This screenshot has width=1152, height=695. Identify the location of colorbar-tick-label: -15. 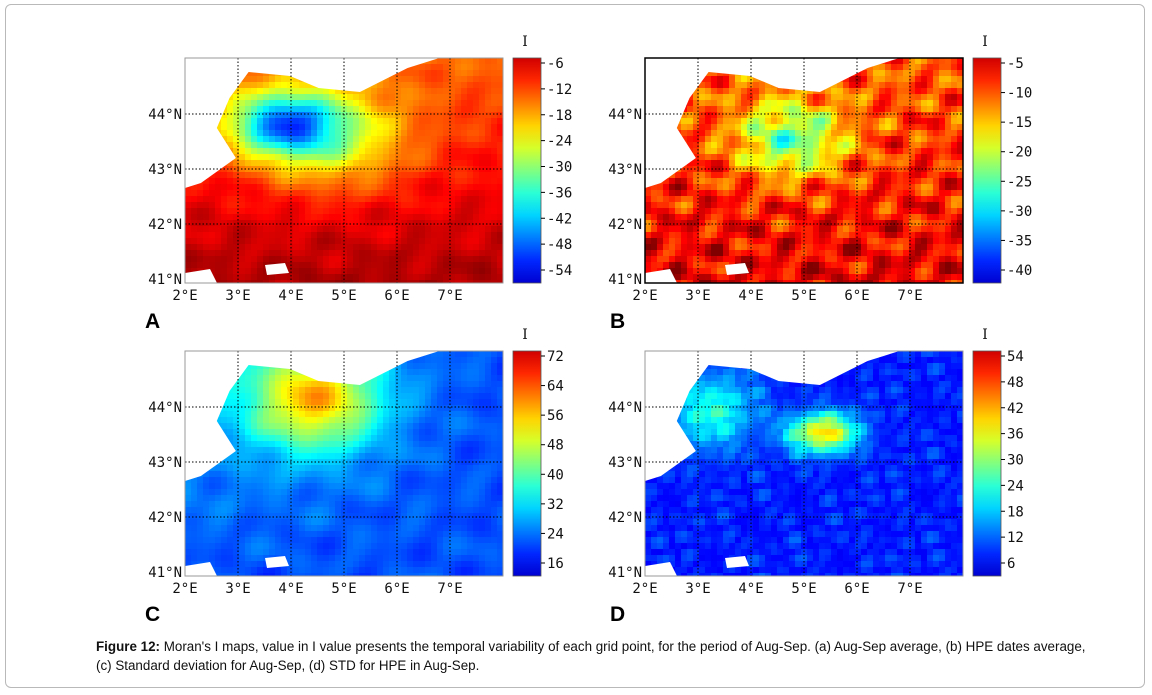
(1019, 123).